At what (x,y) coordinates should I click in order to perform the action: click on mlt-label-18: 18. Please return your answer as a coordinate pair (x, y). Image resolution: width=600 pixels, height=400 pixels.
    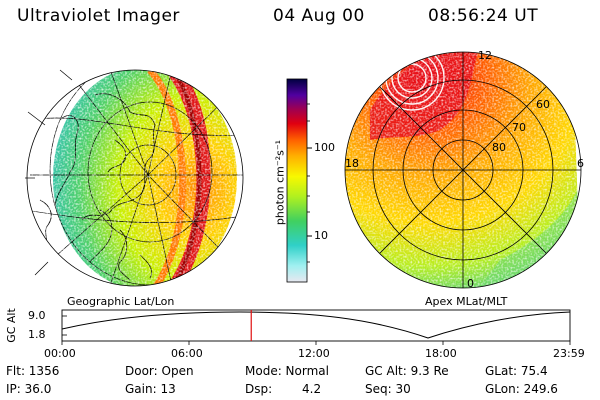
    Looking at the image, I should click on (352, 163).